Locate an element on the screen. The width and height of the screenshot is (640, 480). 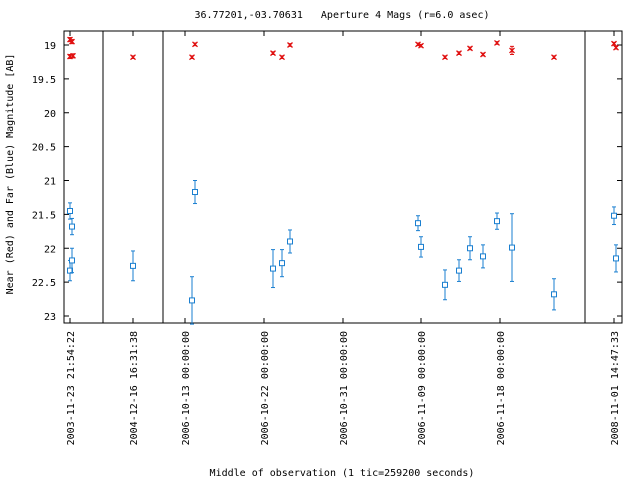
x-tick-label: 2008-11-01 14:47:33 is located at coordinates (615, 388).